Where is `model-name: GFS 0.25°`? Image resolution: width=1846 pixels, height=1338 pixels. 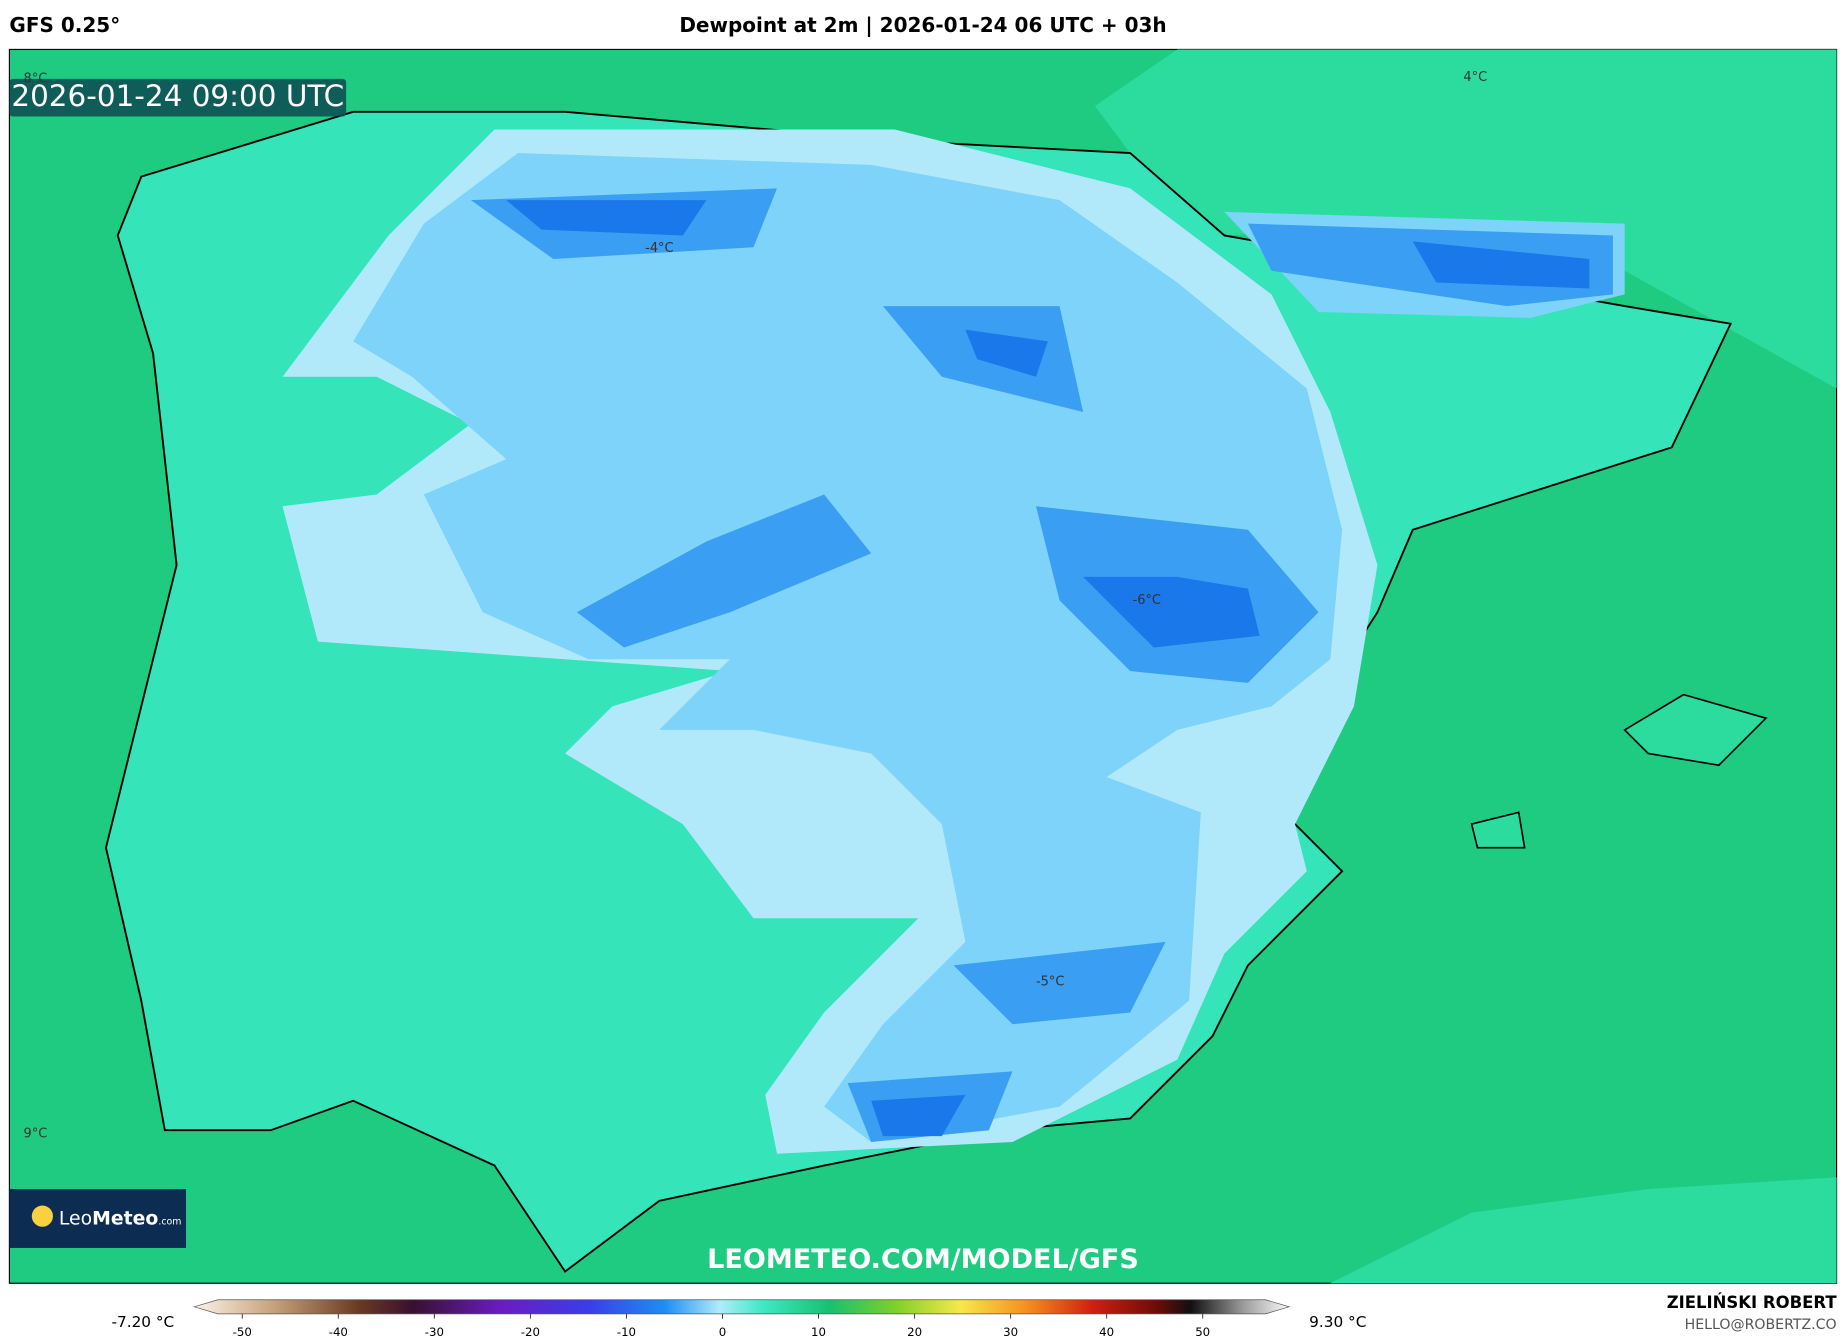
model-name: GFS 0.25° is located at coordinates (64, 25).